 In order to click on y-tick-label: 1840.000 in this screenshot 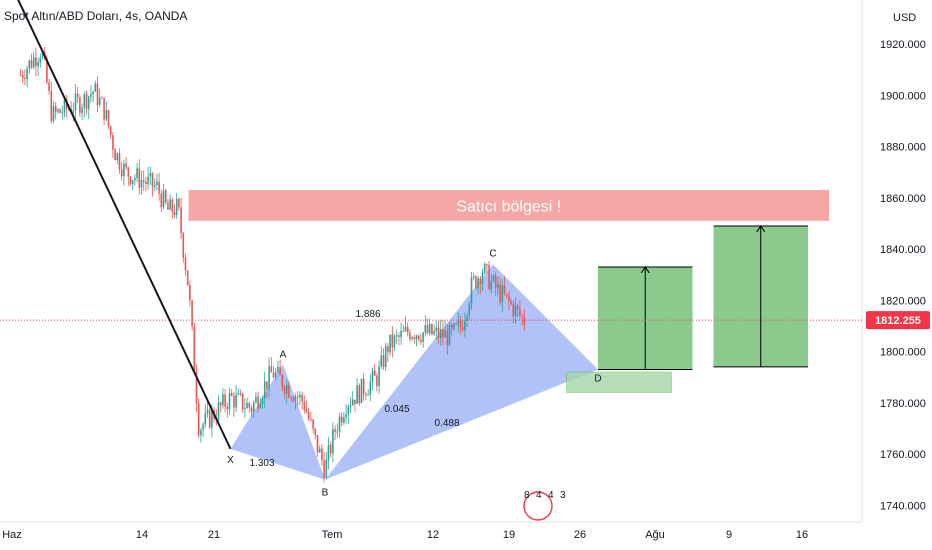, I will do `click(903, 250)`.